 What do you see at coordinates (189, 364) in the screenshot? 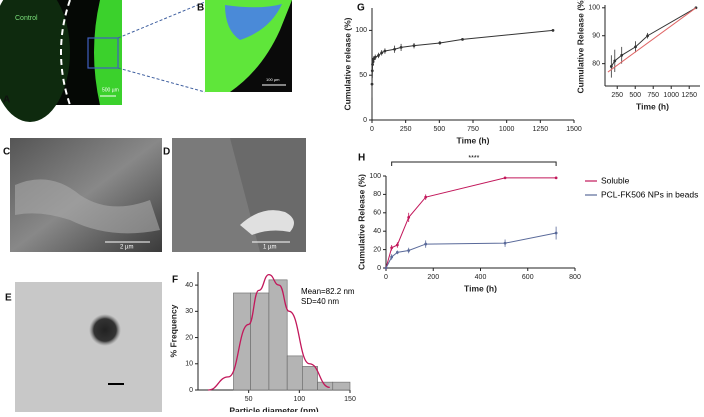
I see `y-tick-label: 10` at bounding box center [189, 364].